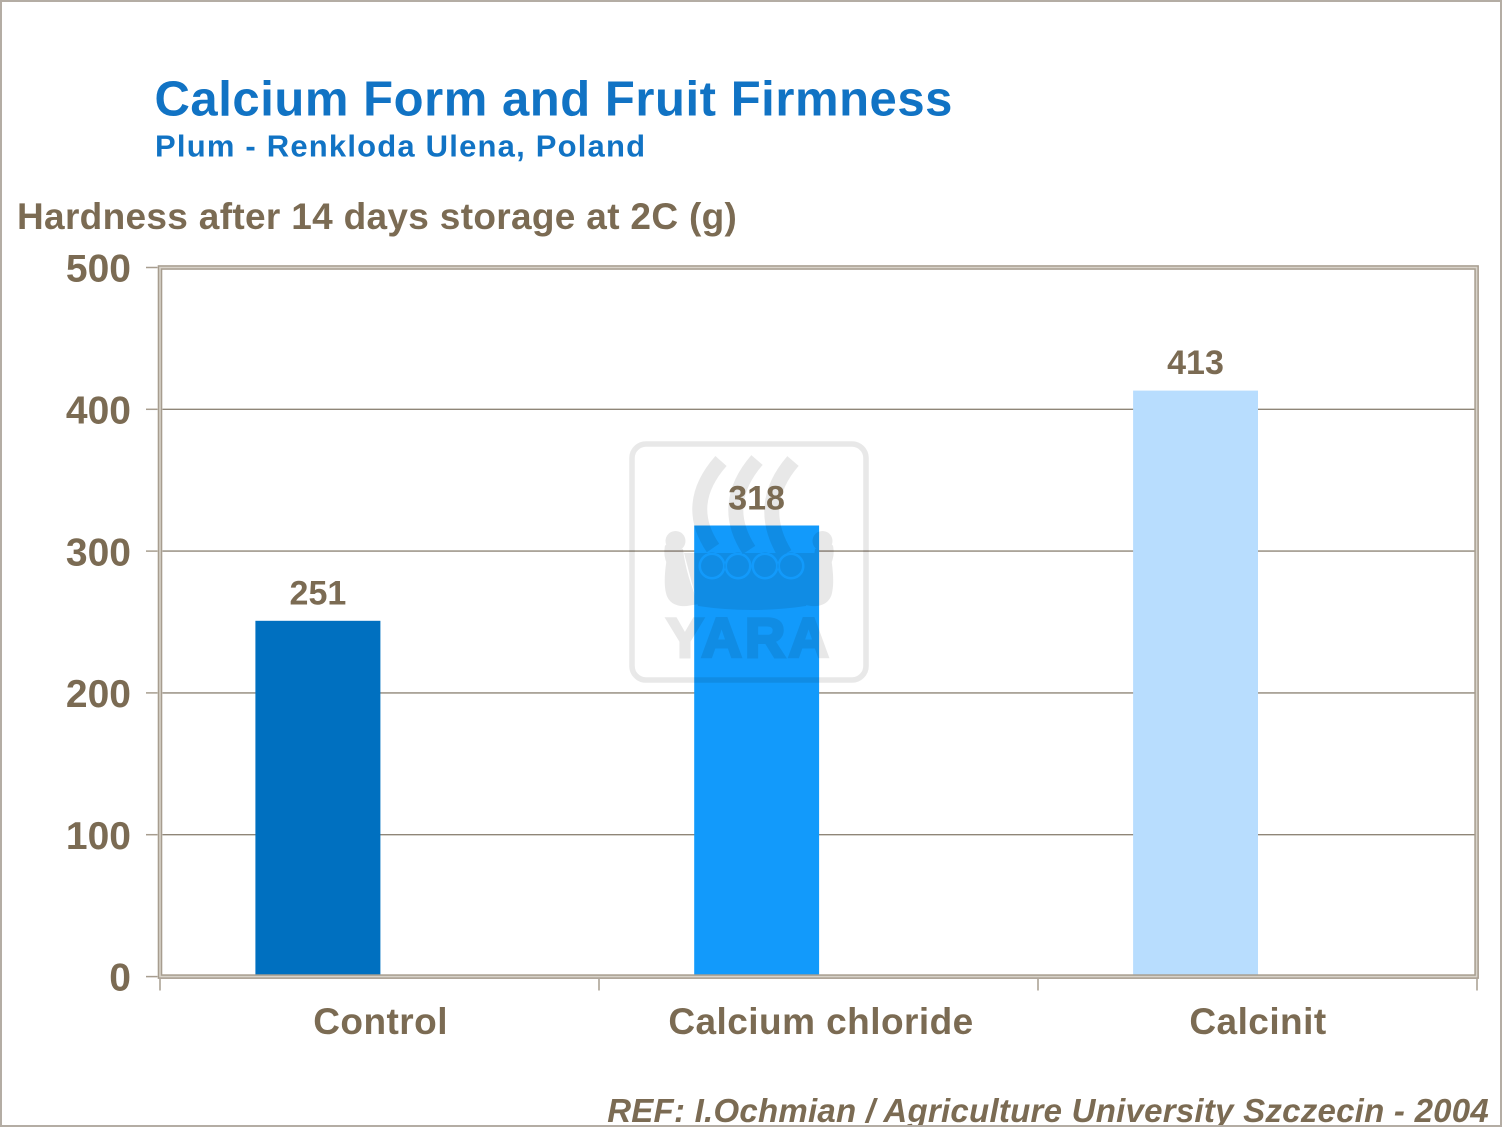 The width and height of the screenshot is (1502, 1132). I want to click on svg-text: Control, so click(380, 1021).